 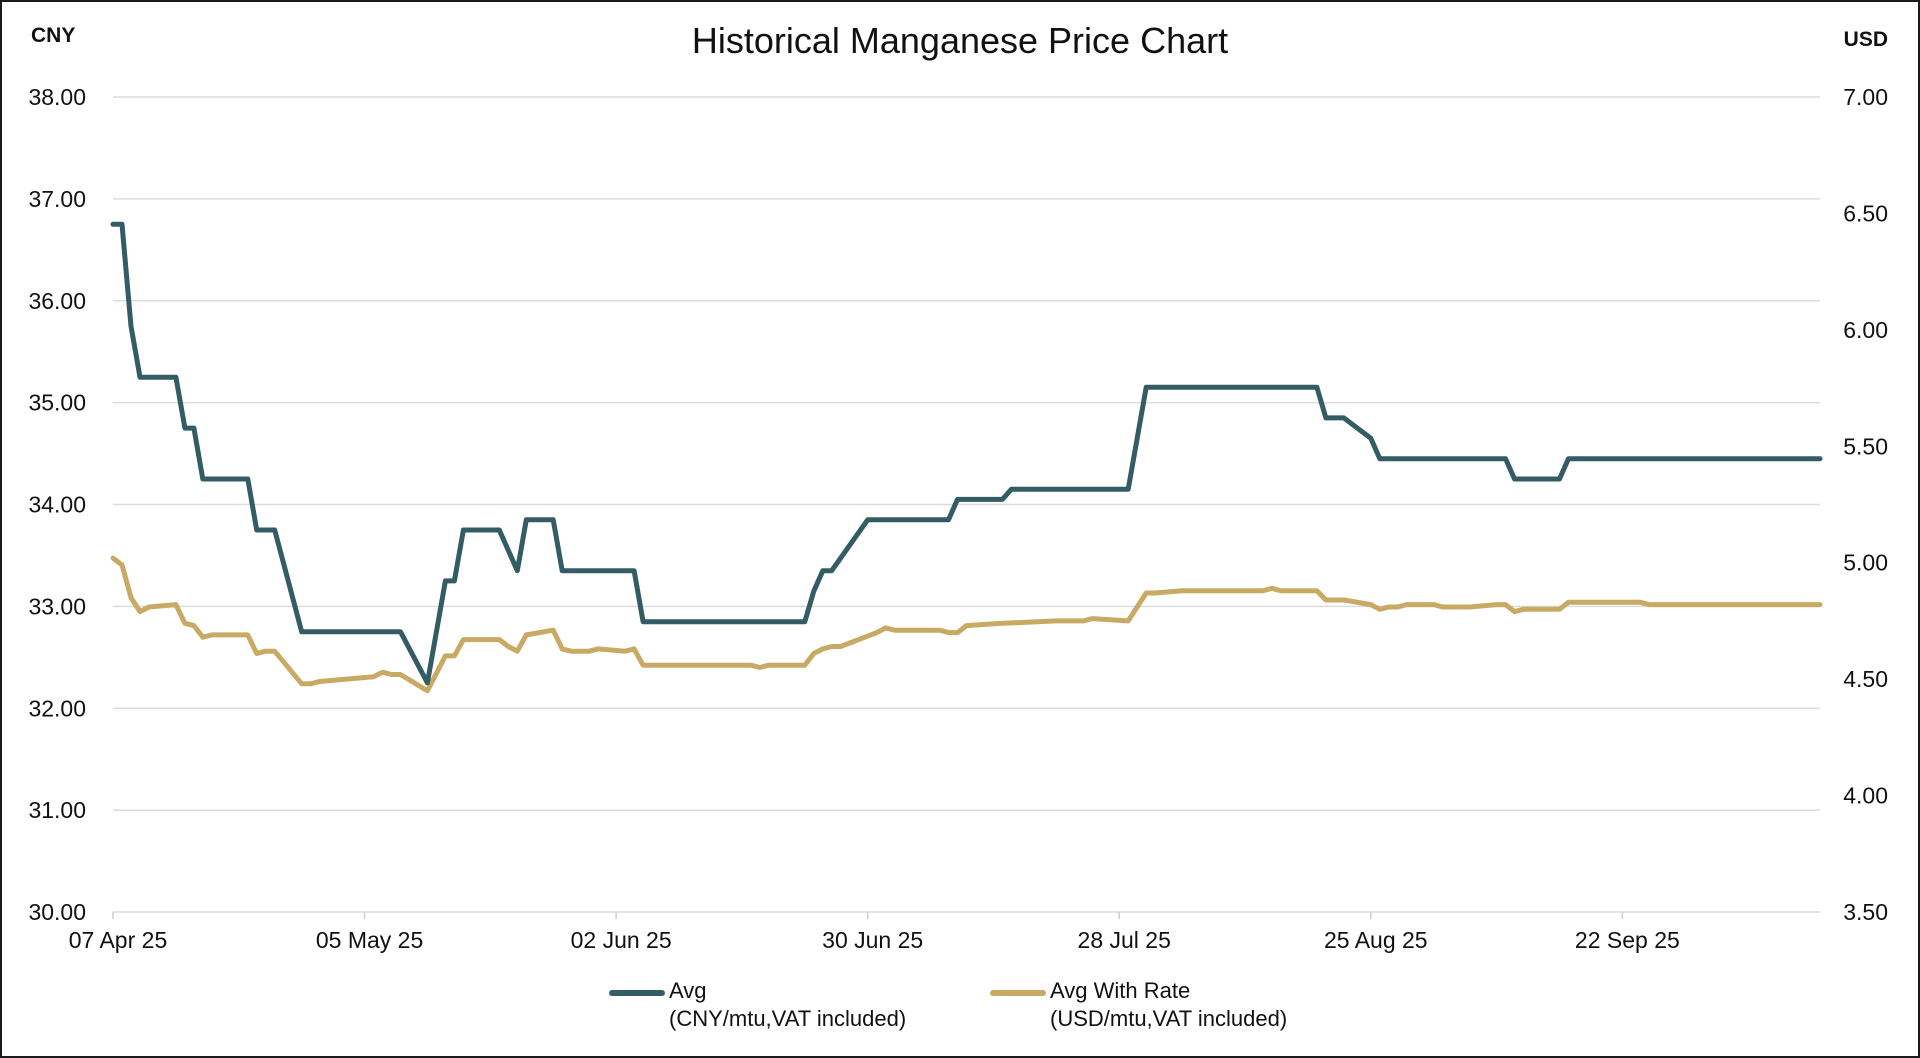 I want to click on left-y-tick-label: 34.00, so click(x=57, y=505).